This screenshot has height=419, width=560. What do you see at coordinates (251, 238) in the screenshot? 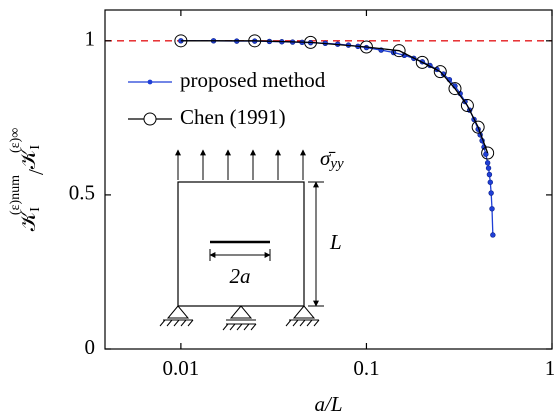
I see `inset-diagram: σ̄yy L 2a` at bounding box center [251, 238].